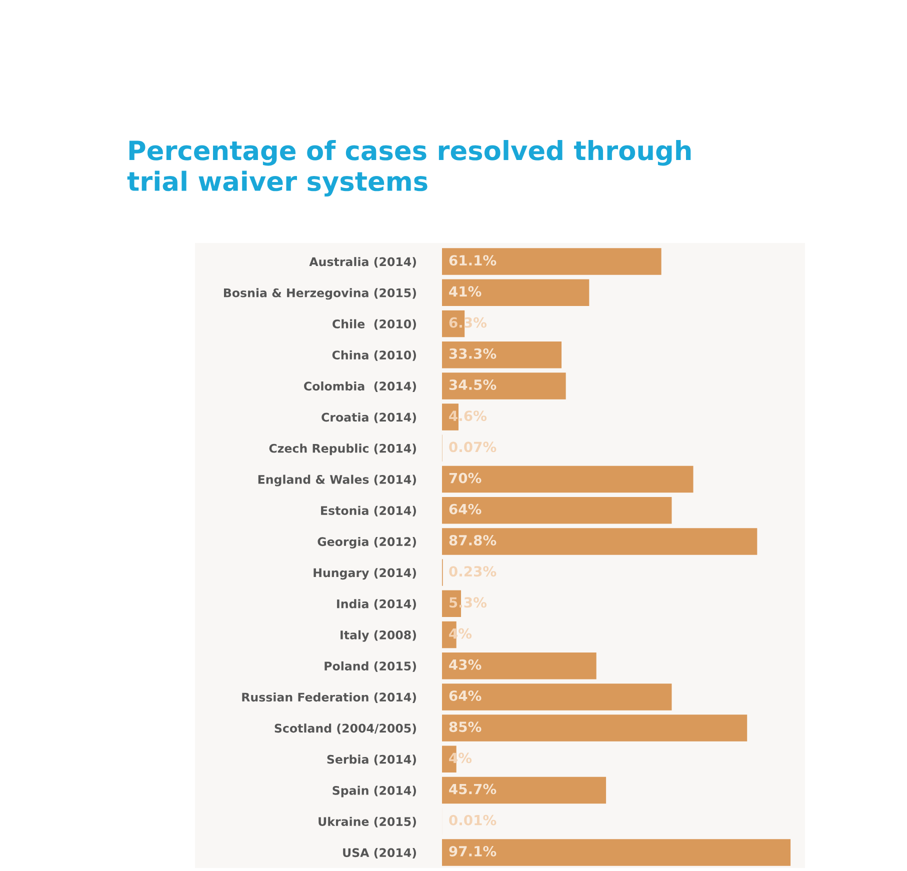 This screenshot has height=871, width=907. What do you see at coordinates (365, 574) in the screenshot?
I see `y-tick-label: Hungary (2014)` at bounding box center [365, 574].